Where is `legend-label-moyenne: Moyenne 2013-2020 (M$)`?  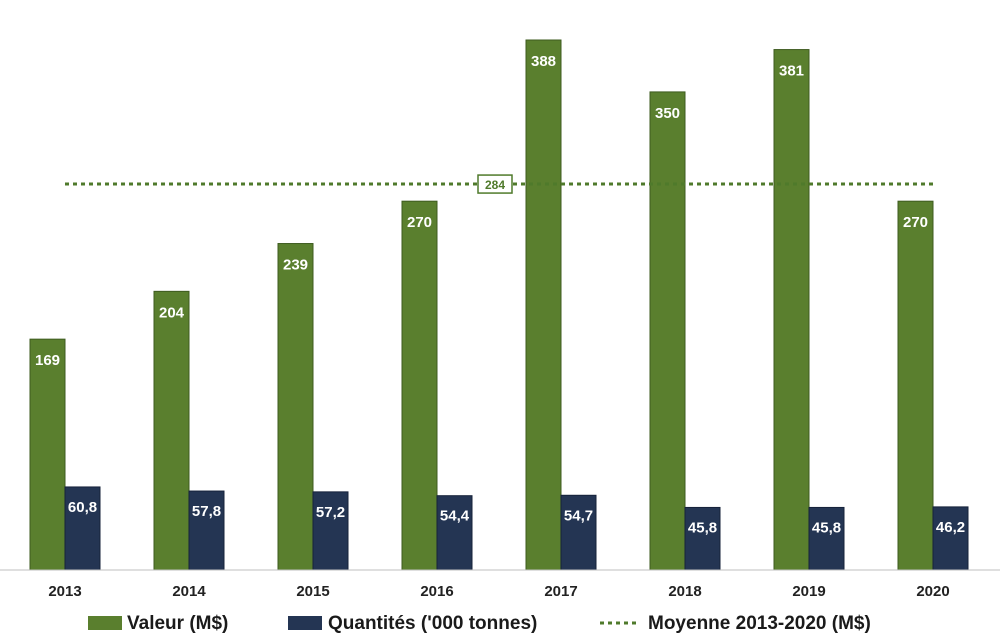 legend-label-moyenne: Moyenne 2013-2020 (M$) is located at coordinates (759, 623).